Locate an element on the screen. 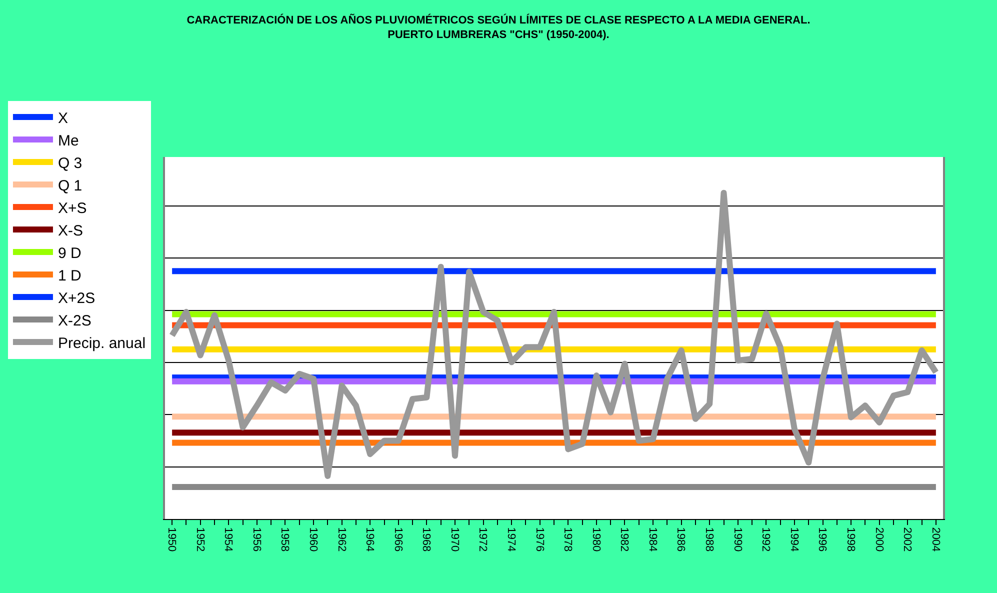 The height and width of the screenshot is (593, 997). legend-label: X+2S is located at coordinates (77, 298).